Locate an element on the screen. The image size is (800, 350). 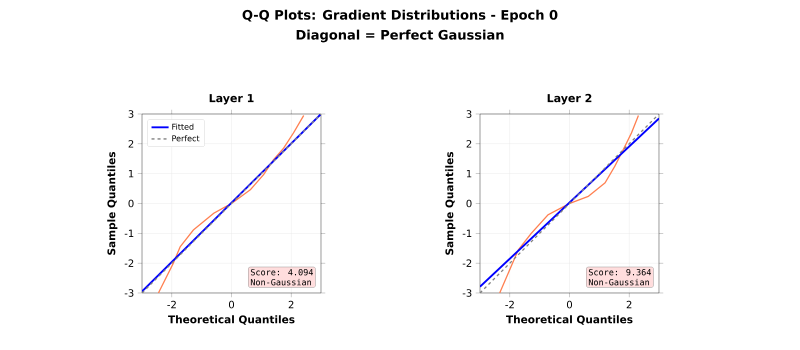
annotation: Score: 9.364 is located at coordinates (619, 272).